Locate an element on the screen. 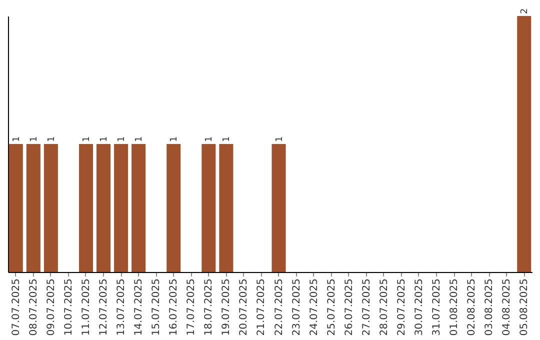 Image resolution: width=540 pixels, height=340 pixels. x-tick-label: 02.08.2025 is located at coordinates (472, 307).